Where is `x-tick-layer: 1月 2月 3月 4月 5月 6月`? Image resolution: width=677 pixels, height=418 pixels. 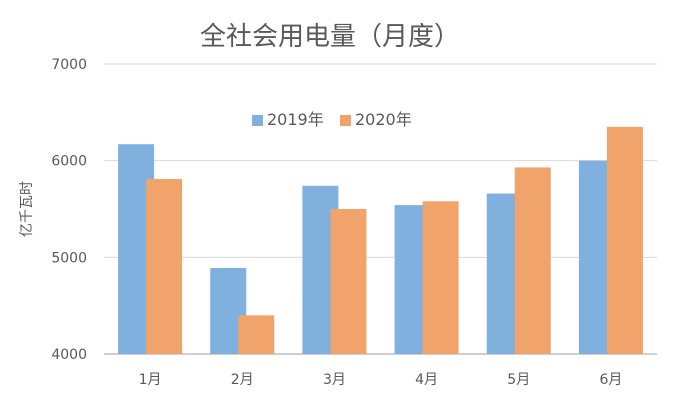
x-tick-layer: 1月 2月 3月 4月 5月 6月 is located at coordinates (381, 380).